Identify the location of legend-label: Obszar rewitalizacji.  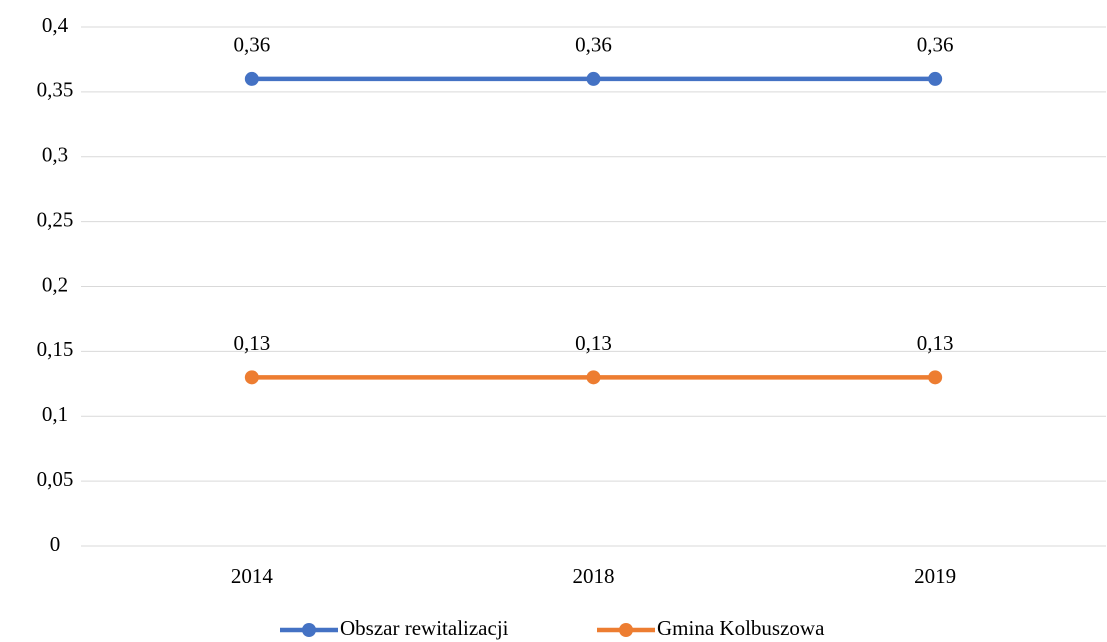
(424, 628).